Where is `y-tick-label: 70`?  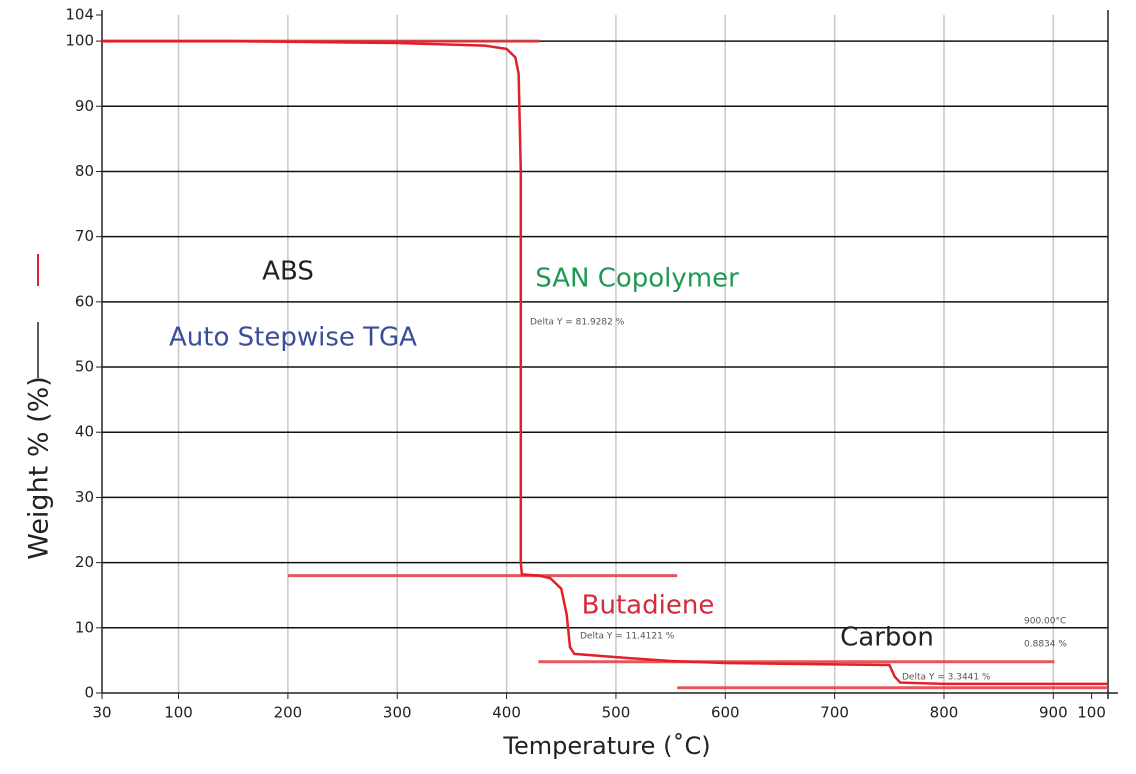 y-tick-label: 70 is located at coordinates (84, 236).